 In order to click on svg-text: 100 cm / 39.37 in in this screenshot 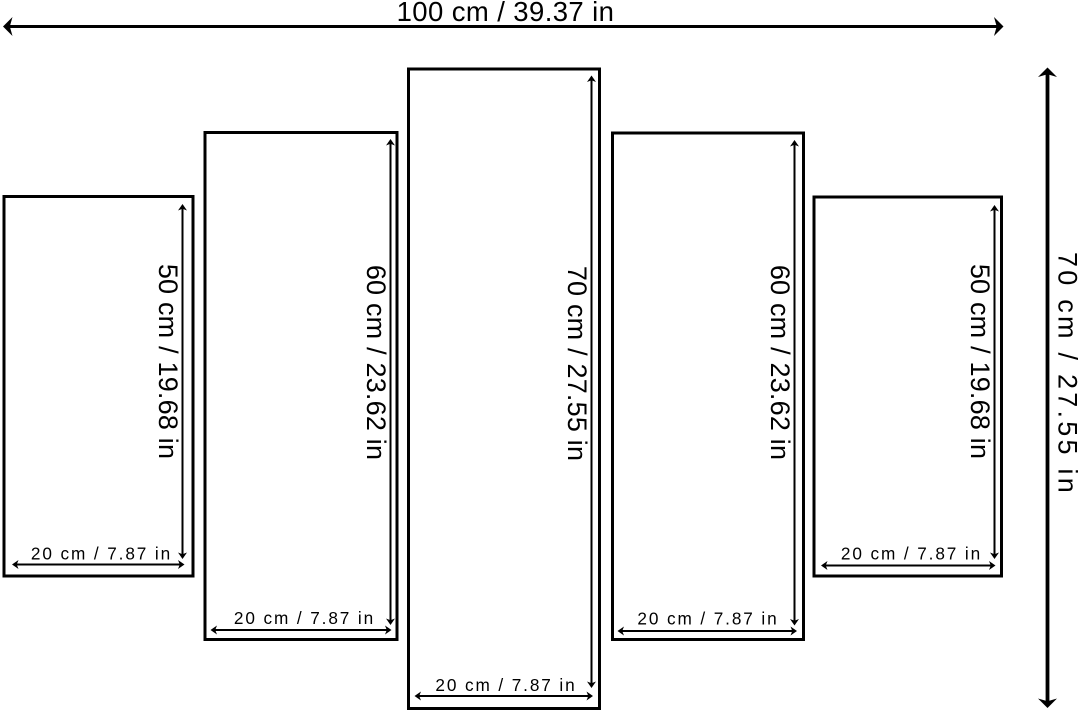, I will do `click(506, 13)`.